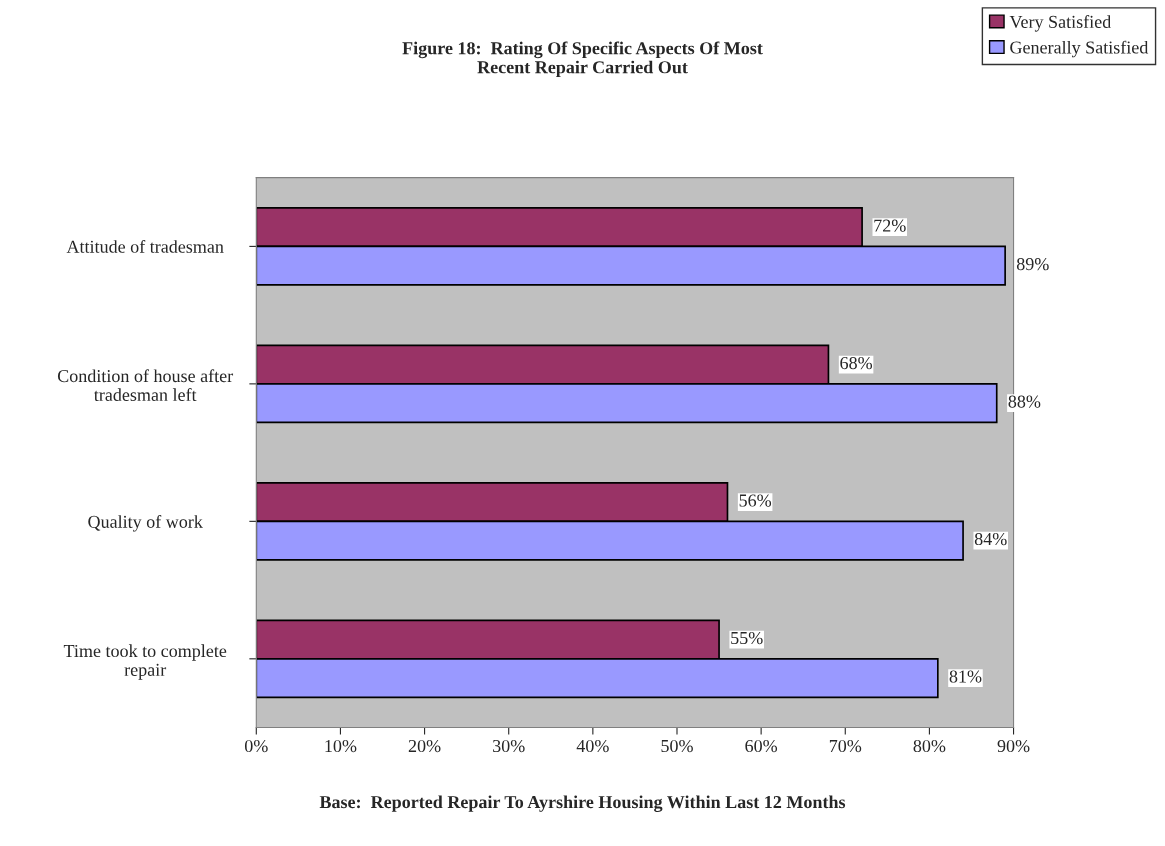 This screenshot has width=1165, height=846. What do you see at coordinates (145, 523) in the screenshot?
I see `y-tick-label: Quality of work` at bounding box center [145, 523].